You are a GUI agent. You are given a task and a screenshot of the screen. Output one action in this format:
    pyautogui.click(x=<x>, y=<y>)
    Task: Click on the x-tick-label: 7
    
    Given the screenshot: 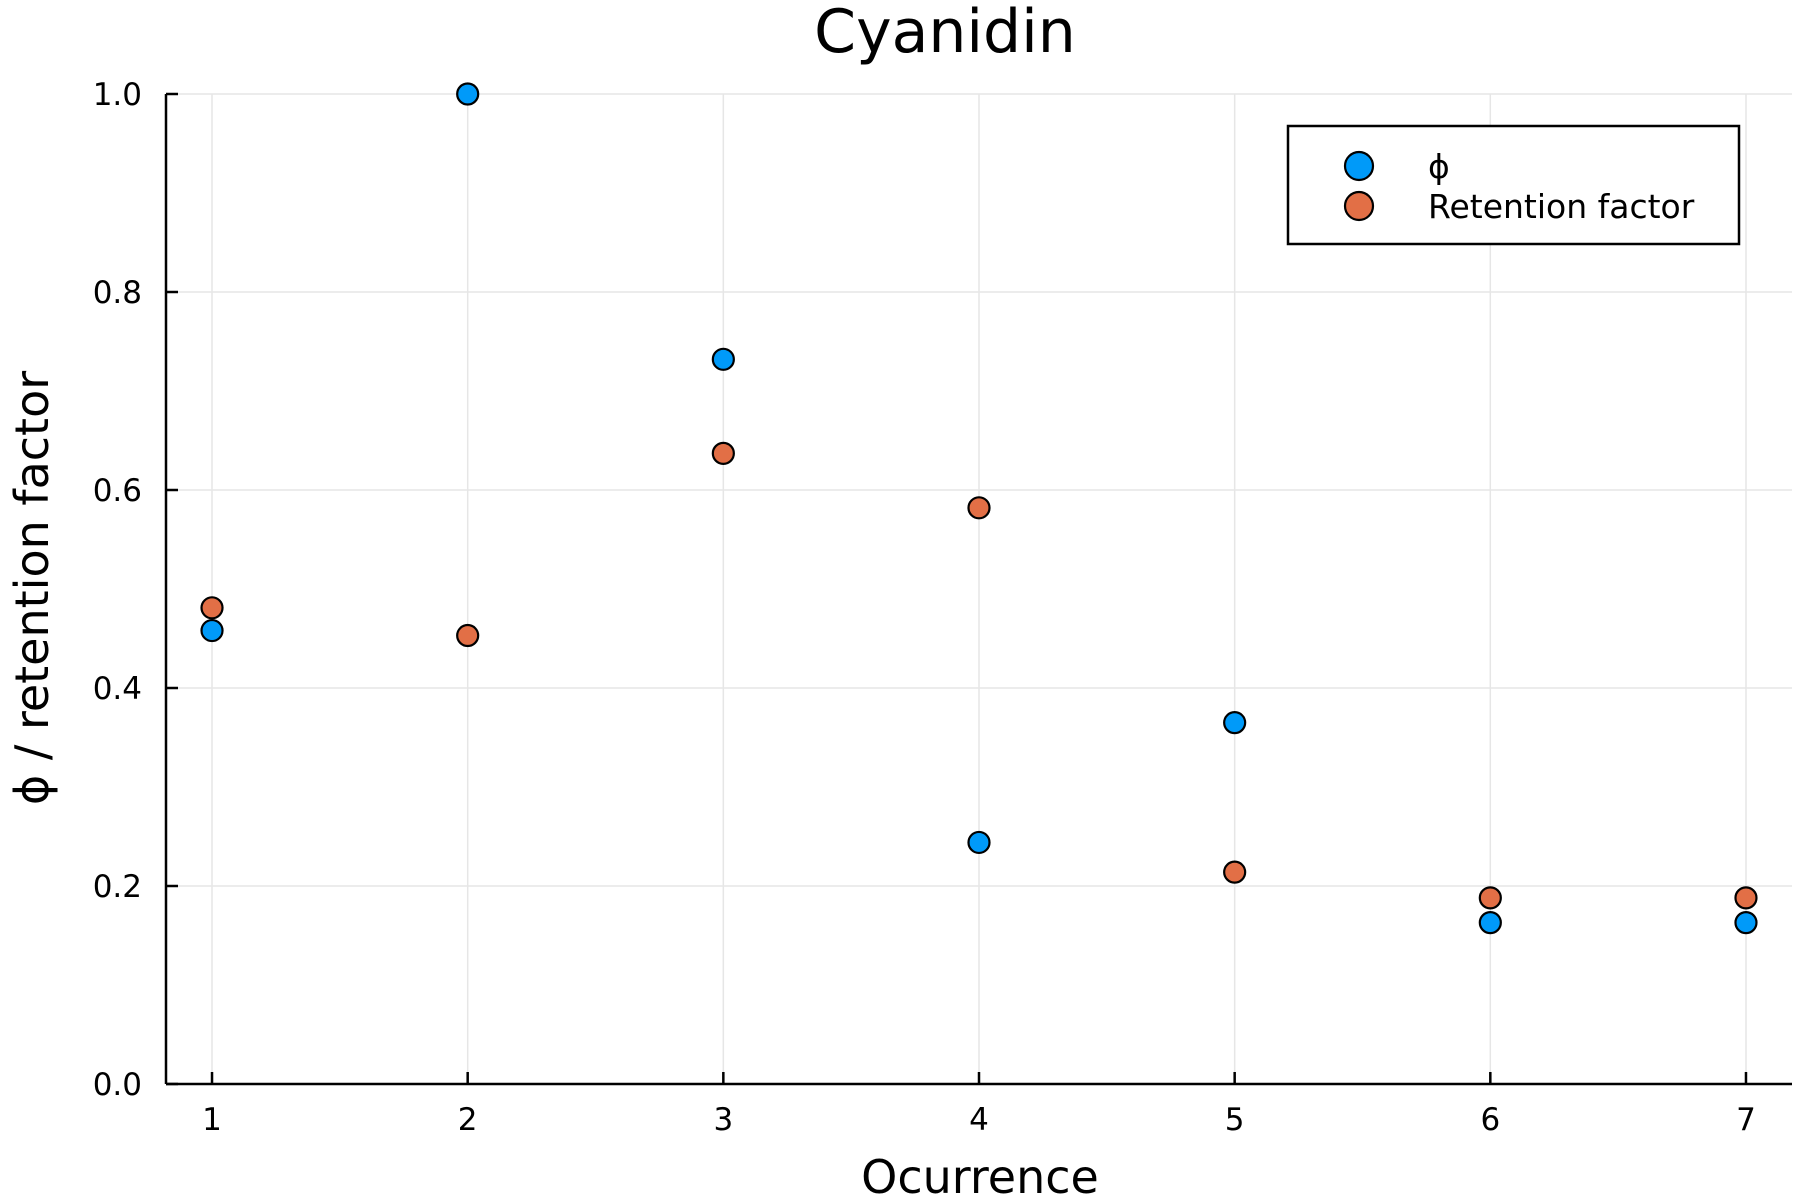 What is the action you would take?
    pyautogui.click(x=1746, y=1120)
    